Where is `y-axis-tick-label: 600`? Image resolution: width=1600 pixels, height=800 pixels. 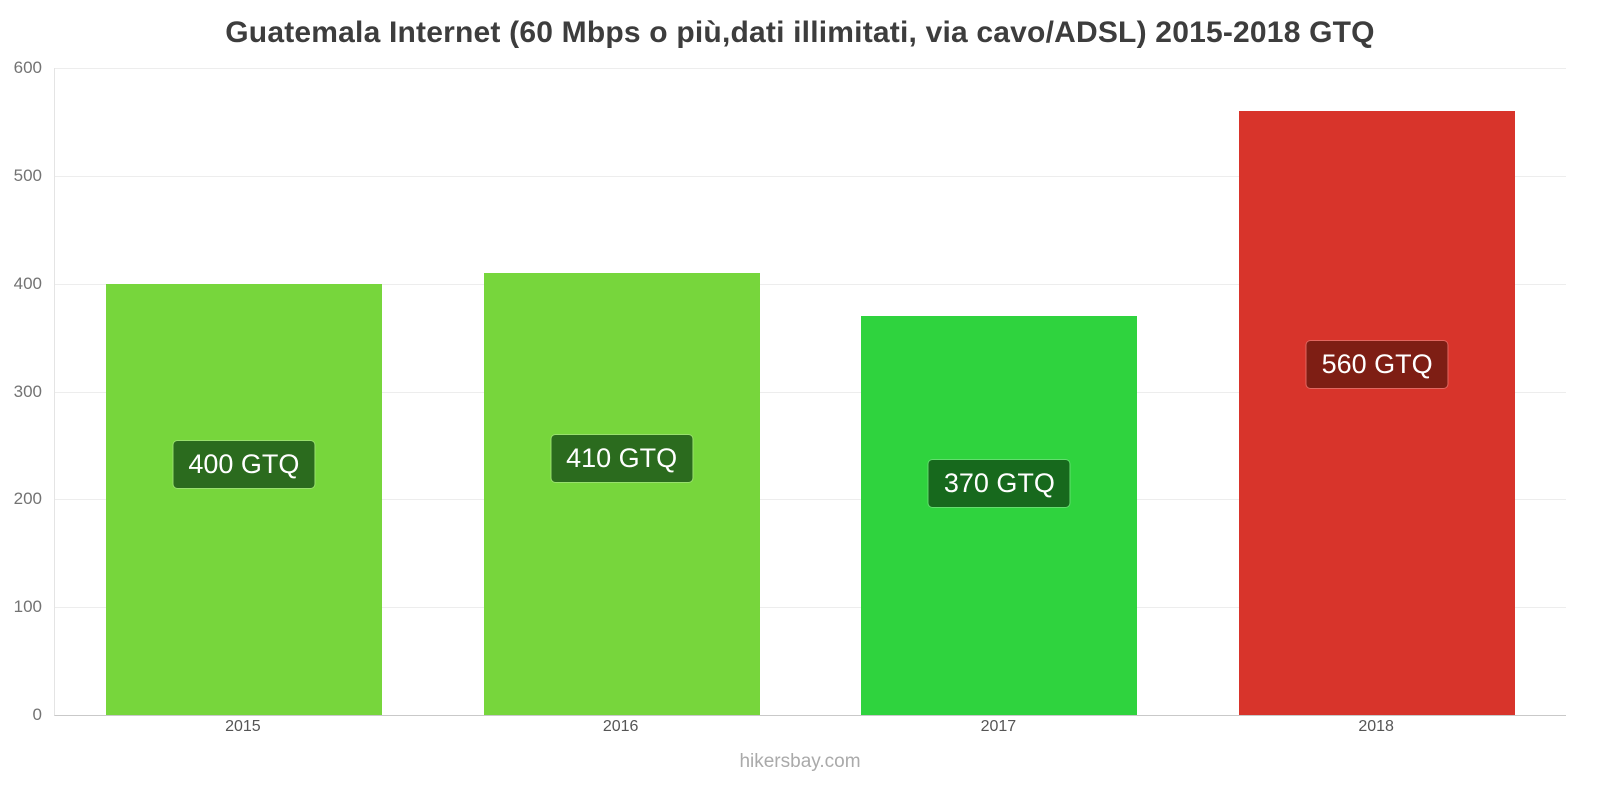
y-axis-tick-label: 600 is located at coordinates (27, 67).